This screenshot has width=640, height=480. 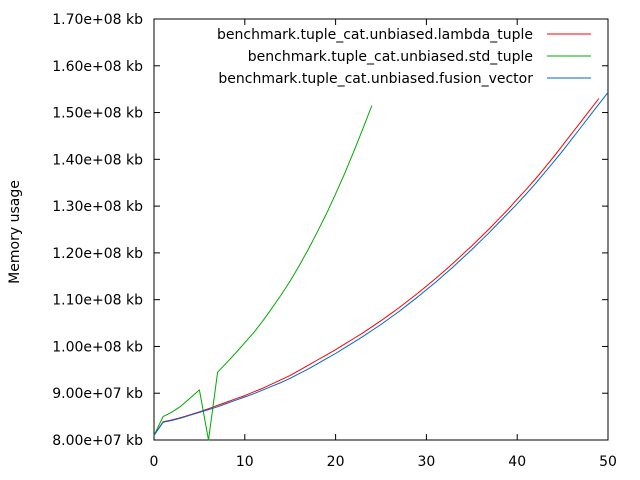 What do you see at coordinates (97, 394) in the screenshot?
I see `y-tick-label: 9.00e+07 kb` at bounding box center [97, 394].